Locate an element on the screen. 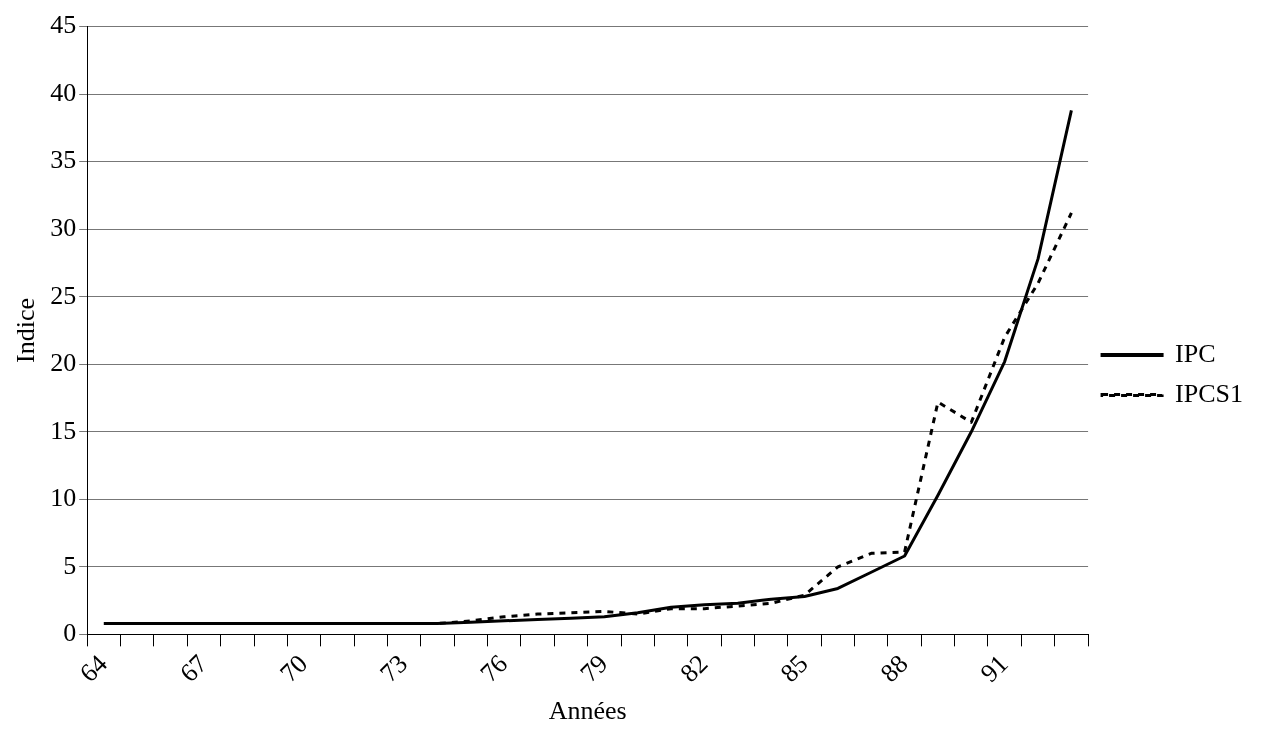 The width and height of the screenshot is (1281, 740). y-tick-label: 30 is located at coordinates (63, 228).